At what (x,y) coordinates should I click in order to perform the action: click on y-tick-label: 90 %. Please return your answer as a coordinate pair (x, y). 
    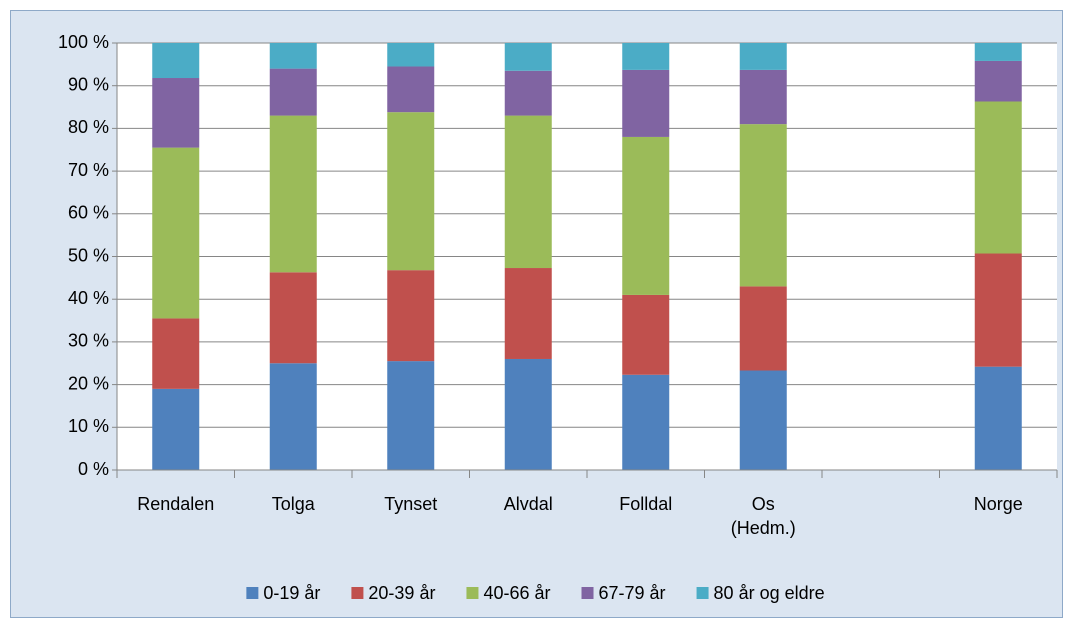
    Looking at the image, I should click on (88, 84).